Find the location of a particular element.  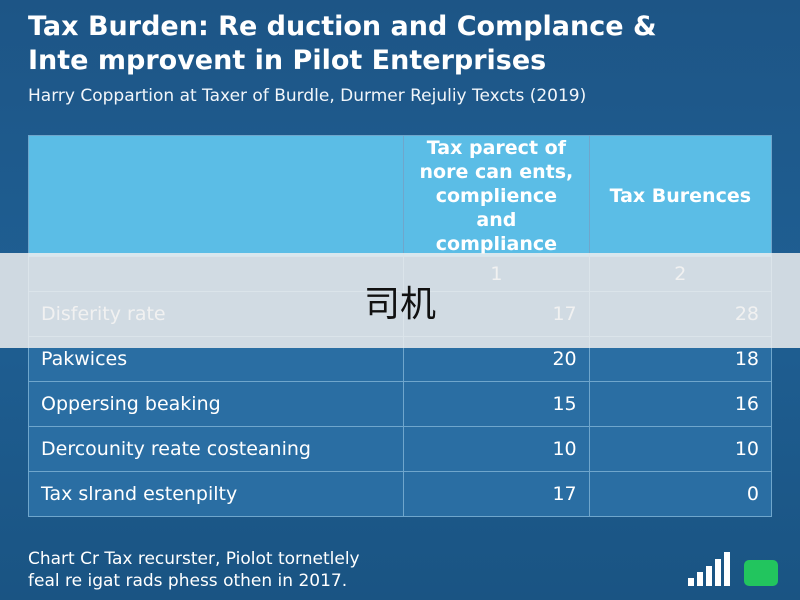

table-row: Oppersing beaking 15 16 is located at coordinates (400, 404).